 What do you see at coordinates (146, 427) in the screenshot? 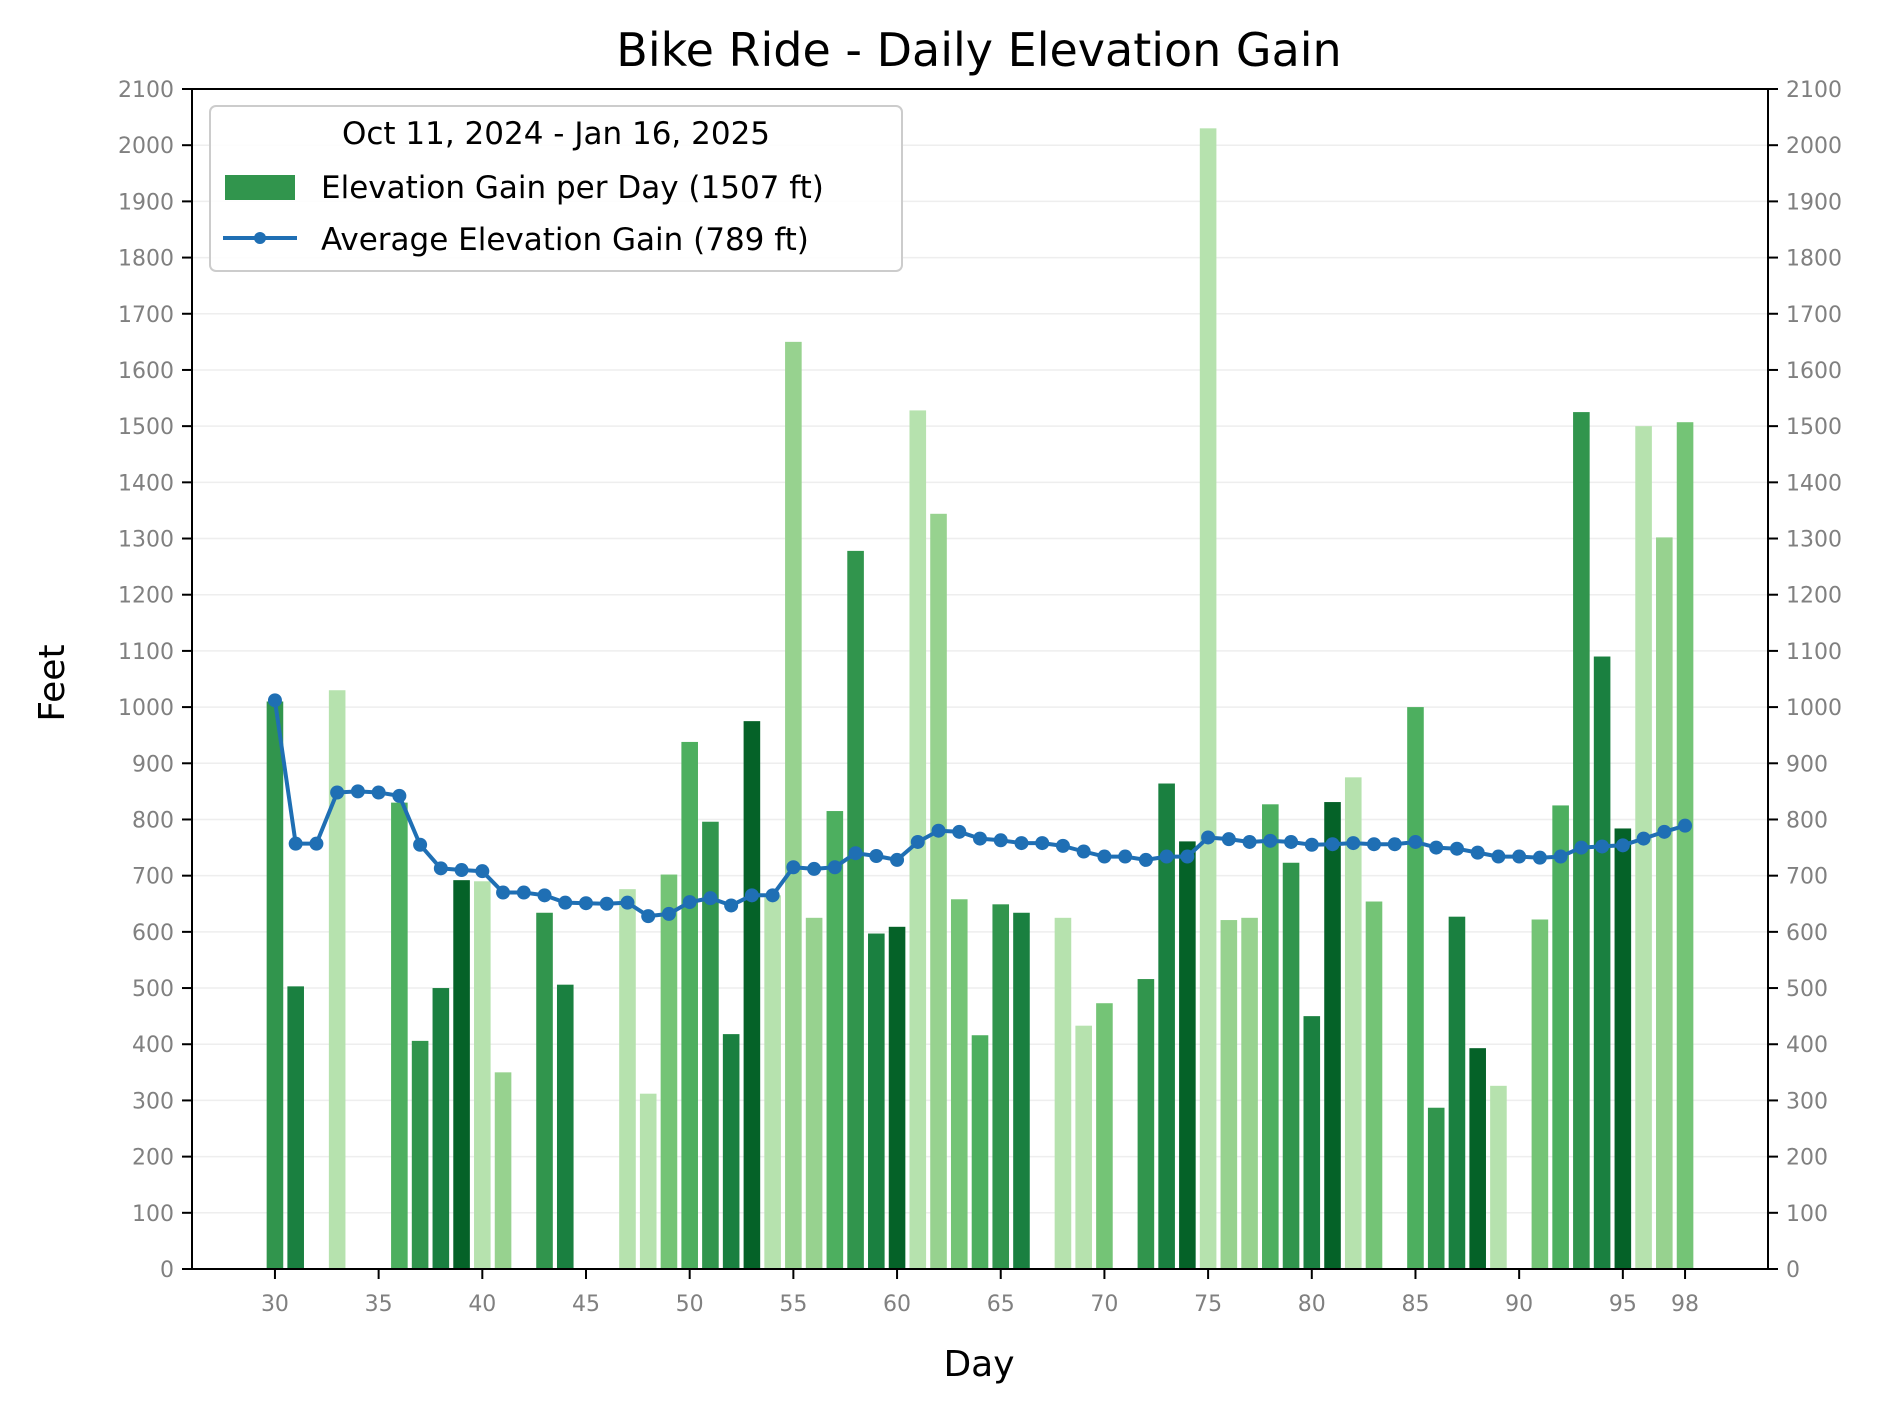
I see `y-tick-label-left: 1500` at bounding box center [146, 427].